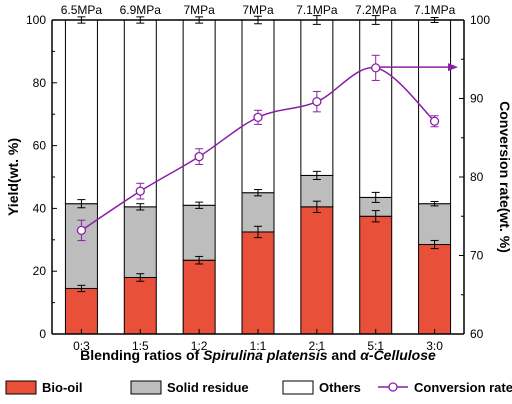 This screenshot has width=512, height=404. What do you see at coordinates (36, 20) in the screenshot?
I see `left-tick-label: 100` at bounding box center [36, 20].